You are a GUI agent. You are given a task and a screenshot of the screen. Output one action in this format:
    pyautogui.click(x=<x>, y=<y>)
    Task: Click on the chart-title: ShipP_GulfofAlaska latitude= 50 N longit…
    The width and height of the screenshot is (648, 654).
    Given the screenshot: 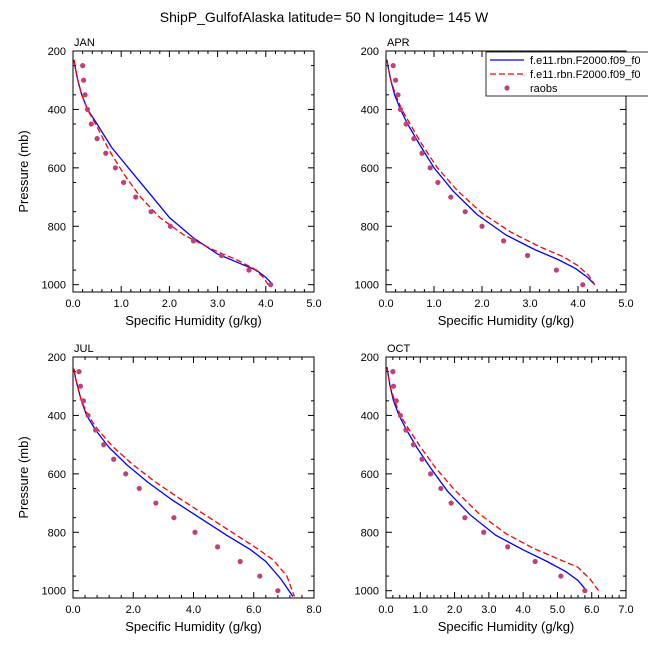 What is the action you would take?
    pyautogui.click(x=324, y=17)
    